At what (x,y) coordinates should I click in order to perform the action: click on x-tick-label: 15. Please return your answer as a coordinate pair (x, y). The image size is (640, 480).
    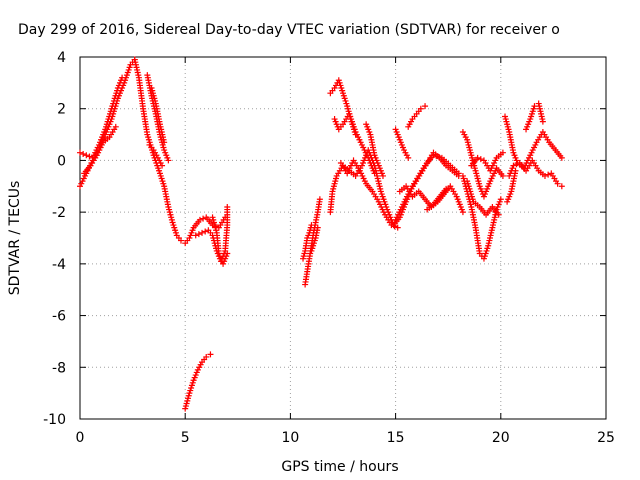
    Looking at the image, I should click on (396, 438).